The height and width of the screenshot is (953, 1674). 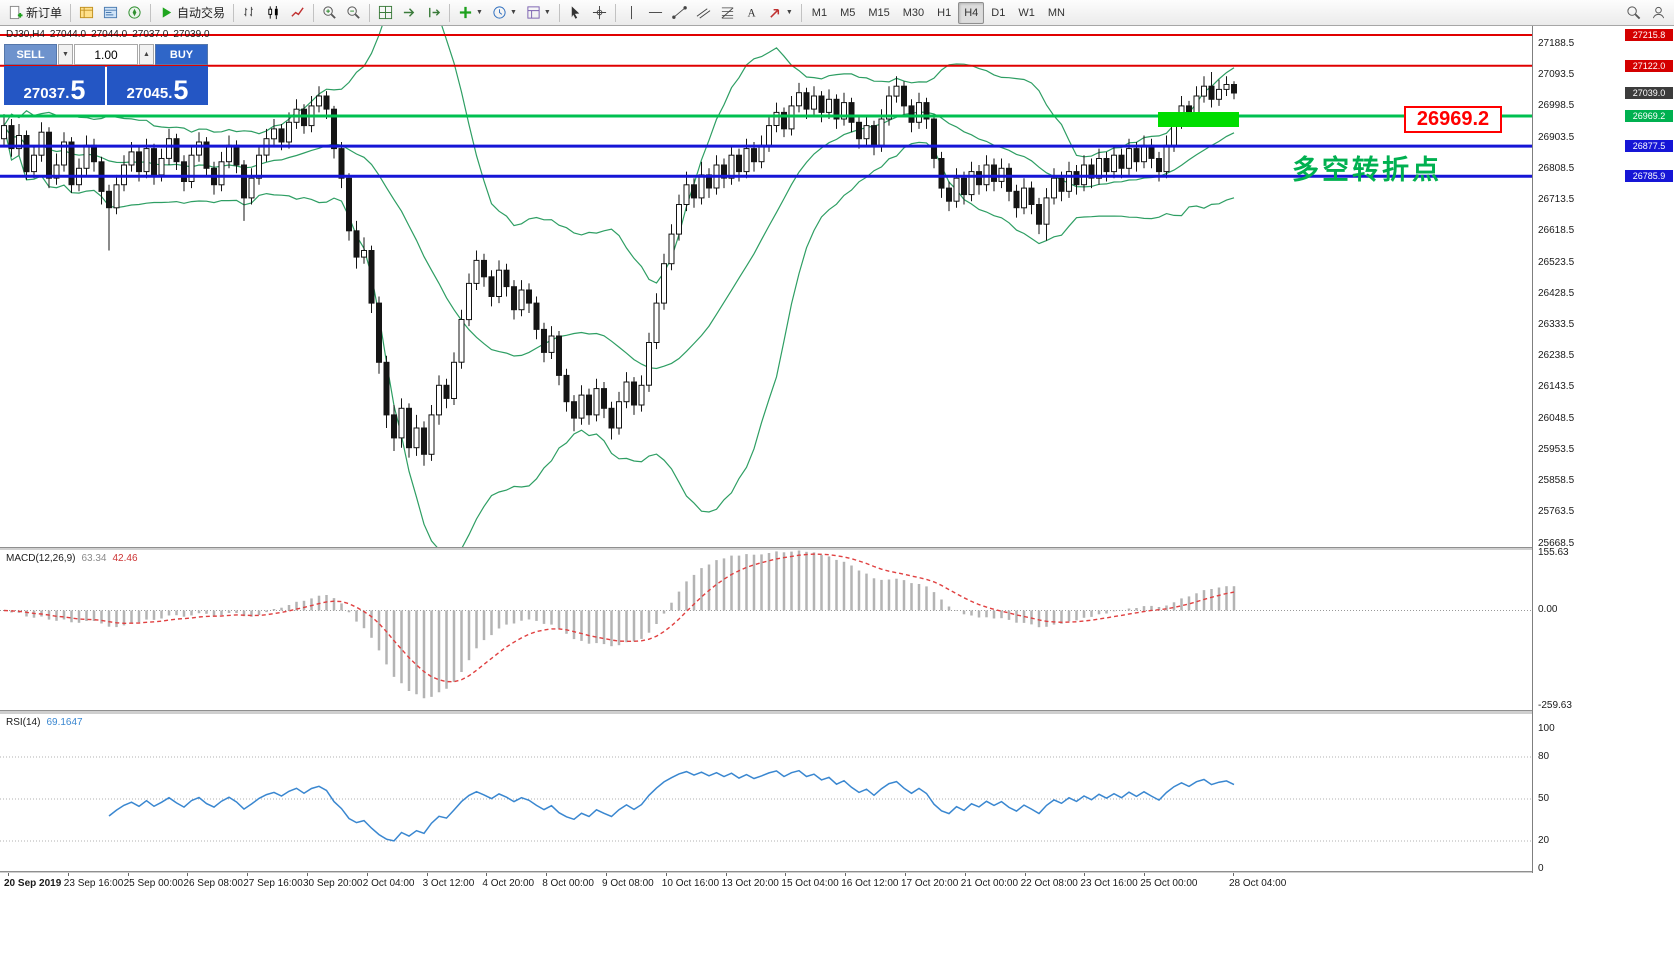 What do you see at coordinates (575, 13) in the screenshot?
I see `cursor-button` at bounding box center [575, 13].